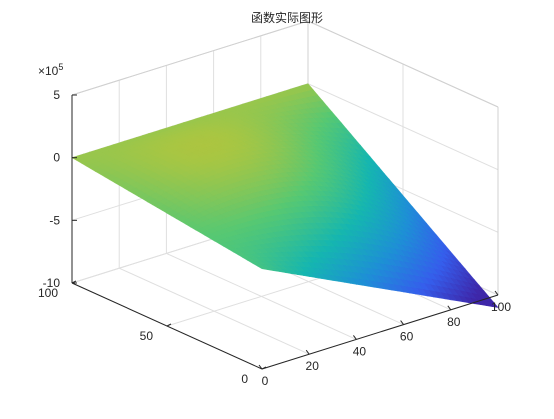 The image size is (554, 419). I want to click on z-tick-label: -10, so click(52, 283).